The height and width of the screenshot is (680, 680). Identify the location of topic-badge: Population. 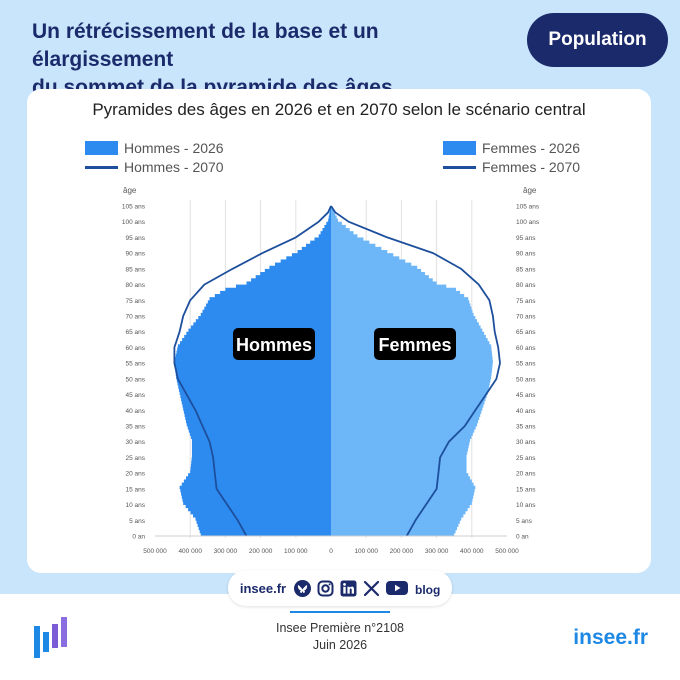
(597, 40).